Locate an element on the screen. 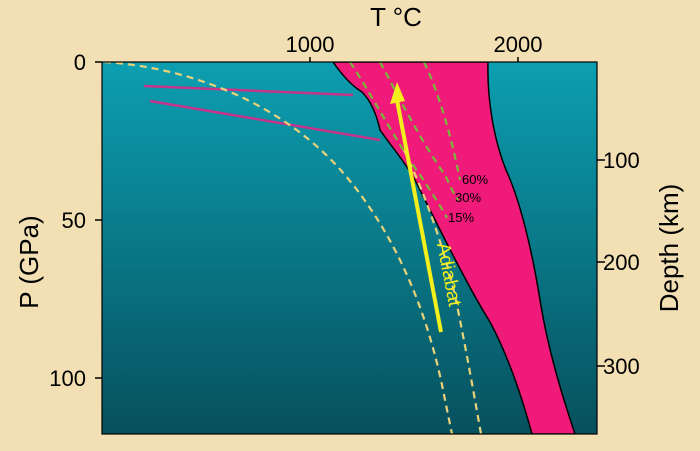 The image size is (700, 451). left-axis: 0 50 100 P (GPa) is located at coordinates (58, 220).